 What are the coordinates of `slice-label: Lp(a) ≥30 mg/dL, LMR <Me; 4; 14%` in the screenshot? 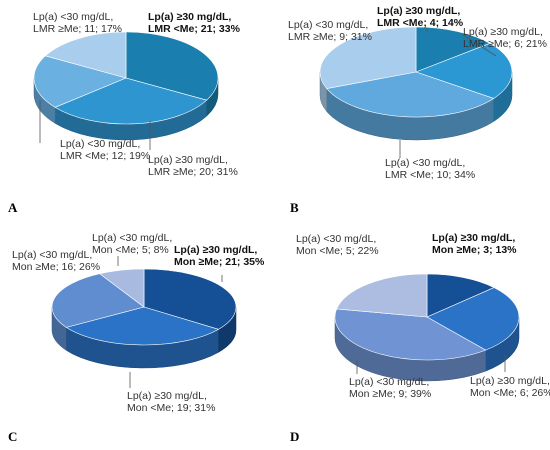 It's located at (420, 17).